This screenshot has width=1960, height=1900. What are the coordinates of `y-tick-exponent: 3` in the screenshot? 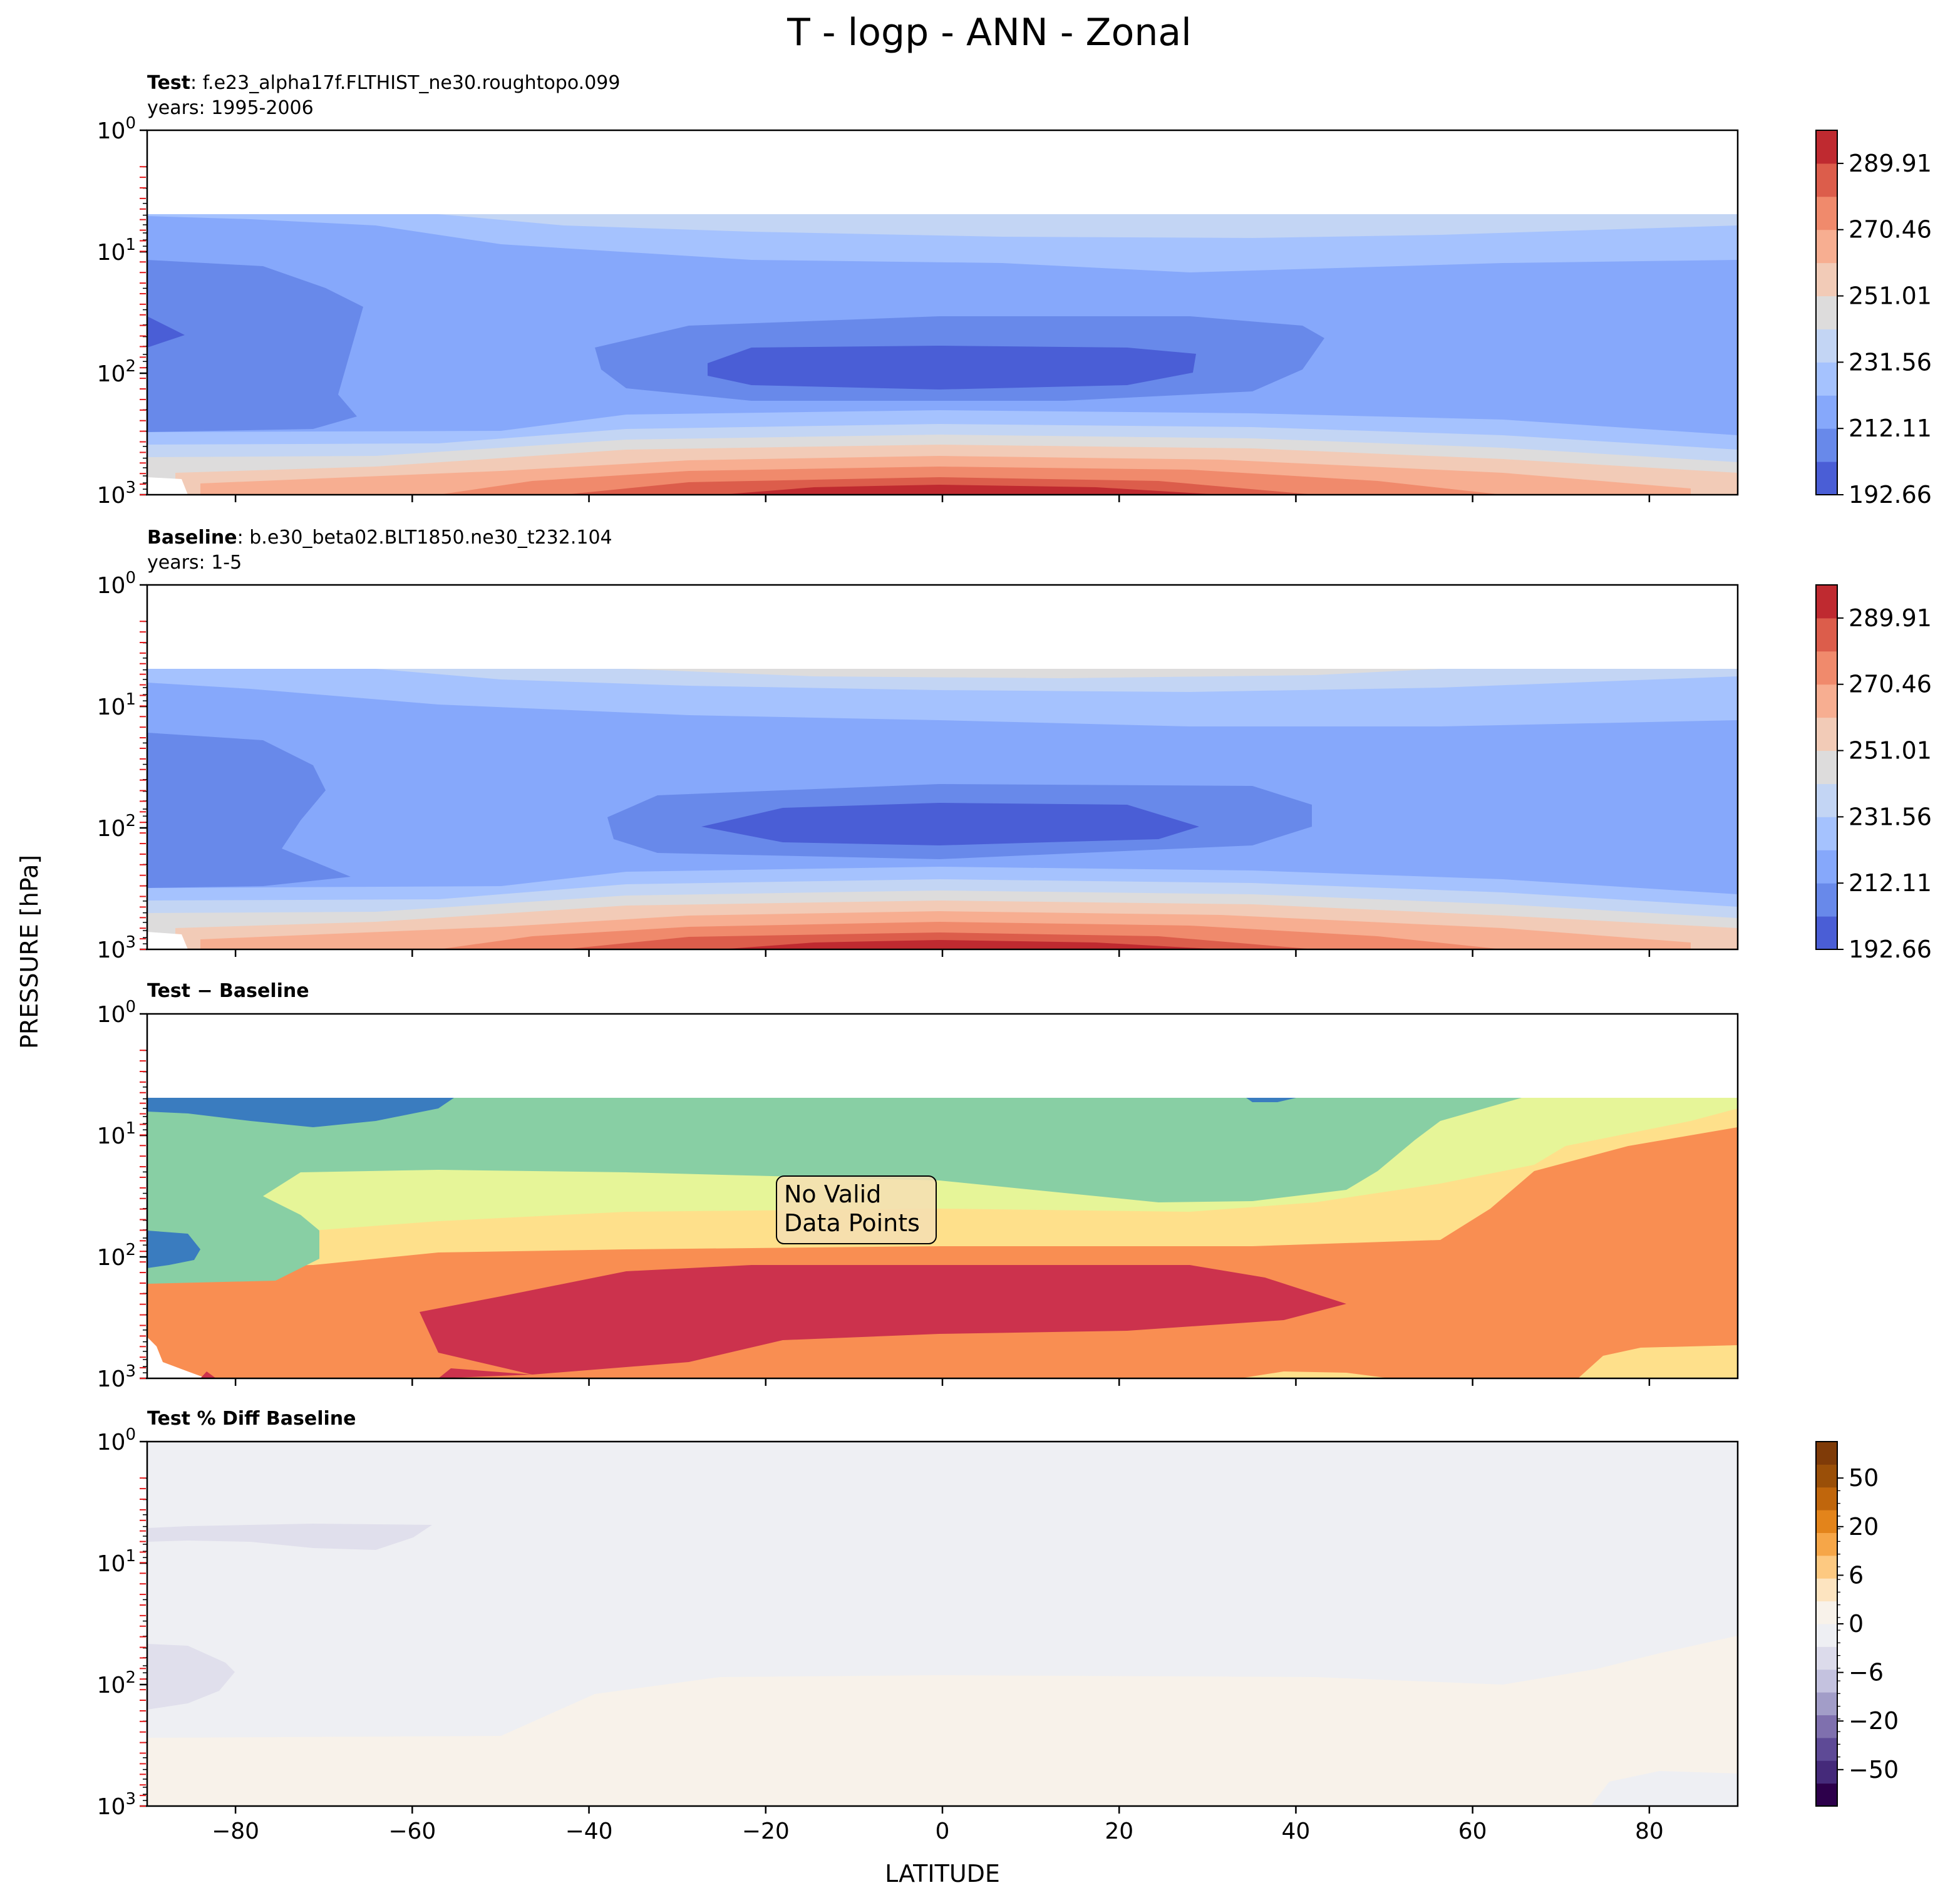 It's located at (130, 1799).